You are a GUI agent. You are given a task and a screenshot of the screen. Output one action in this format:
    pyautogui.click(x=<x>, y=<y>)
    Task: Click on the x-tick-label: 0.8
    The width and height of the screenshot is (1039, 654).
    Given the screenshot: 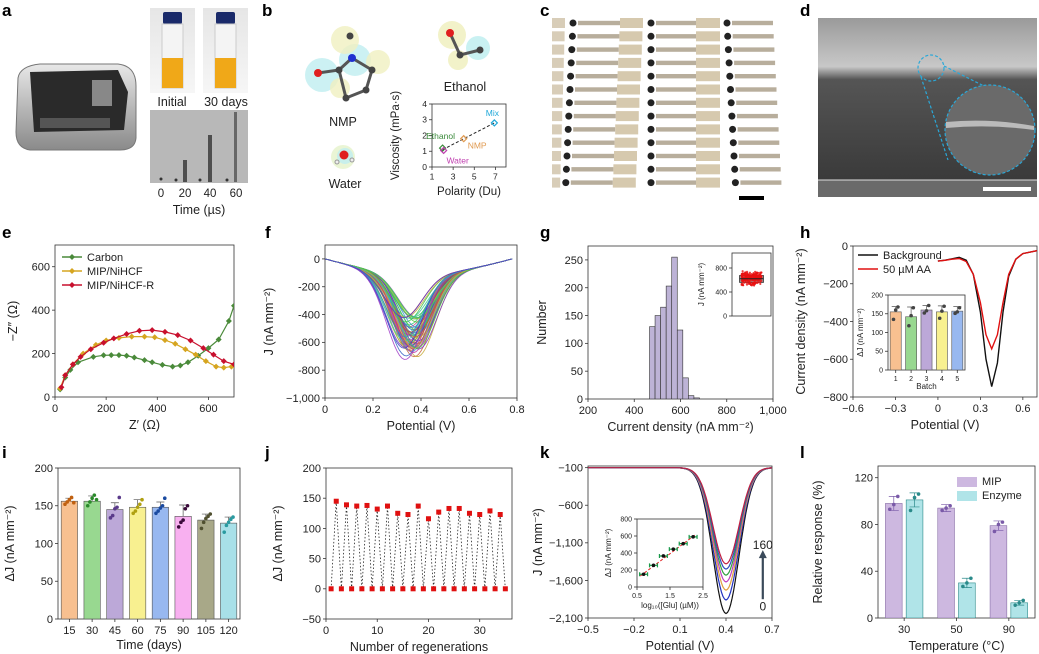 What is the action you would take?
    pyautogui.click(x=516, y=410)
    